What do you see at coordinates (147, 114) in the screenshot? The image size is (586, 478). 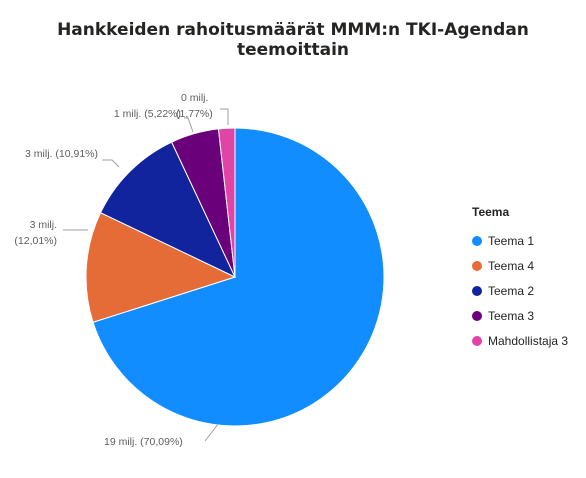 I see `data-label: 1 milj. (5,22%)` at bounding box center [147, 114].